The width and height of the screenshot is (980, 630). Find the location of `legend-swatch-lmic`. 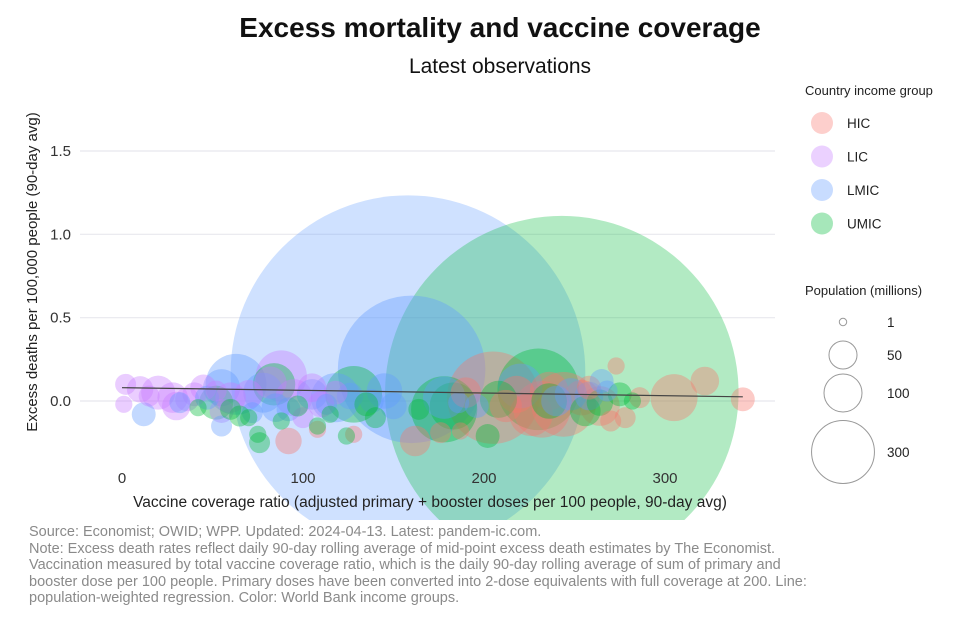

legend-swatch-lmic is located at coordinates (822, 190).